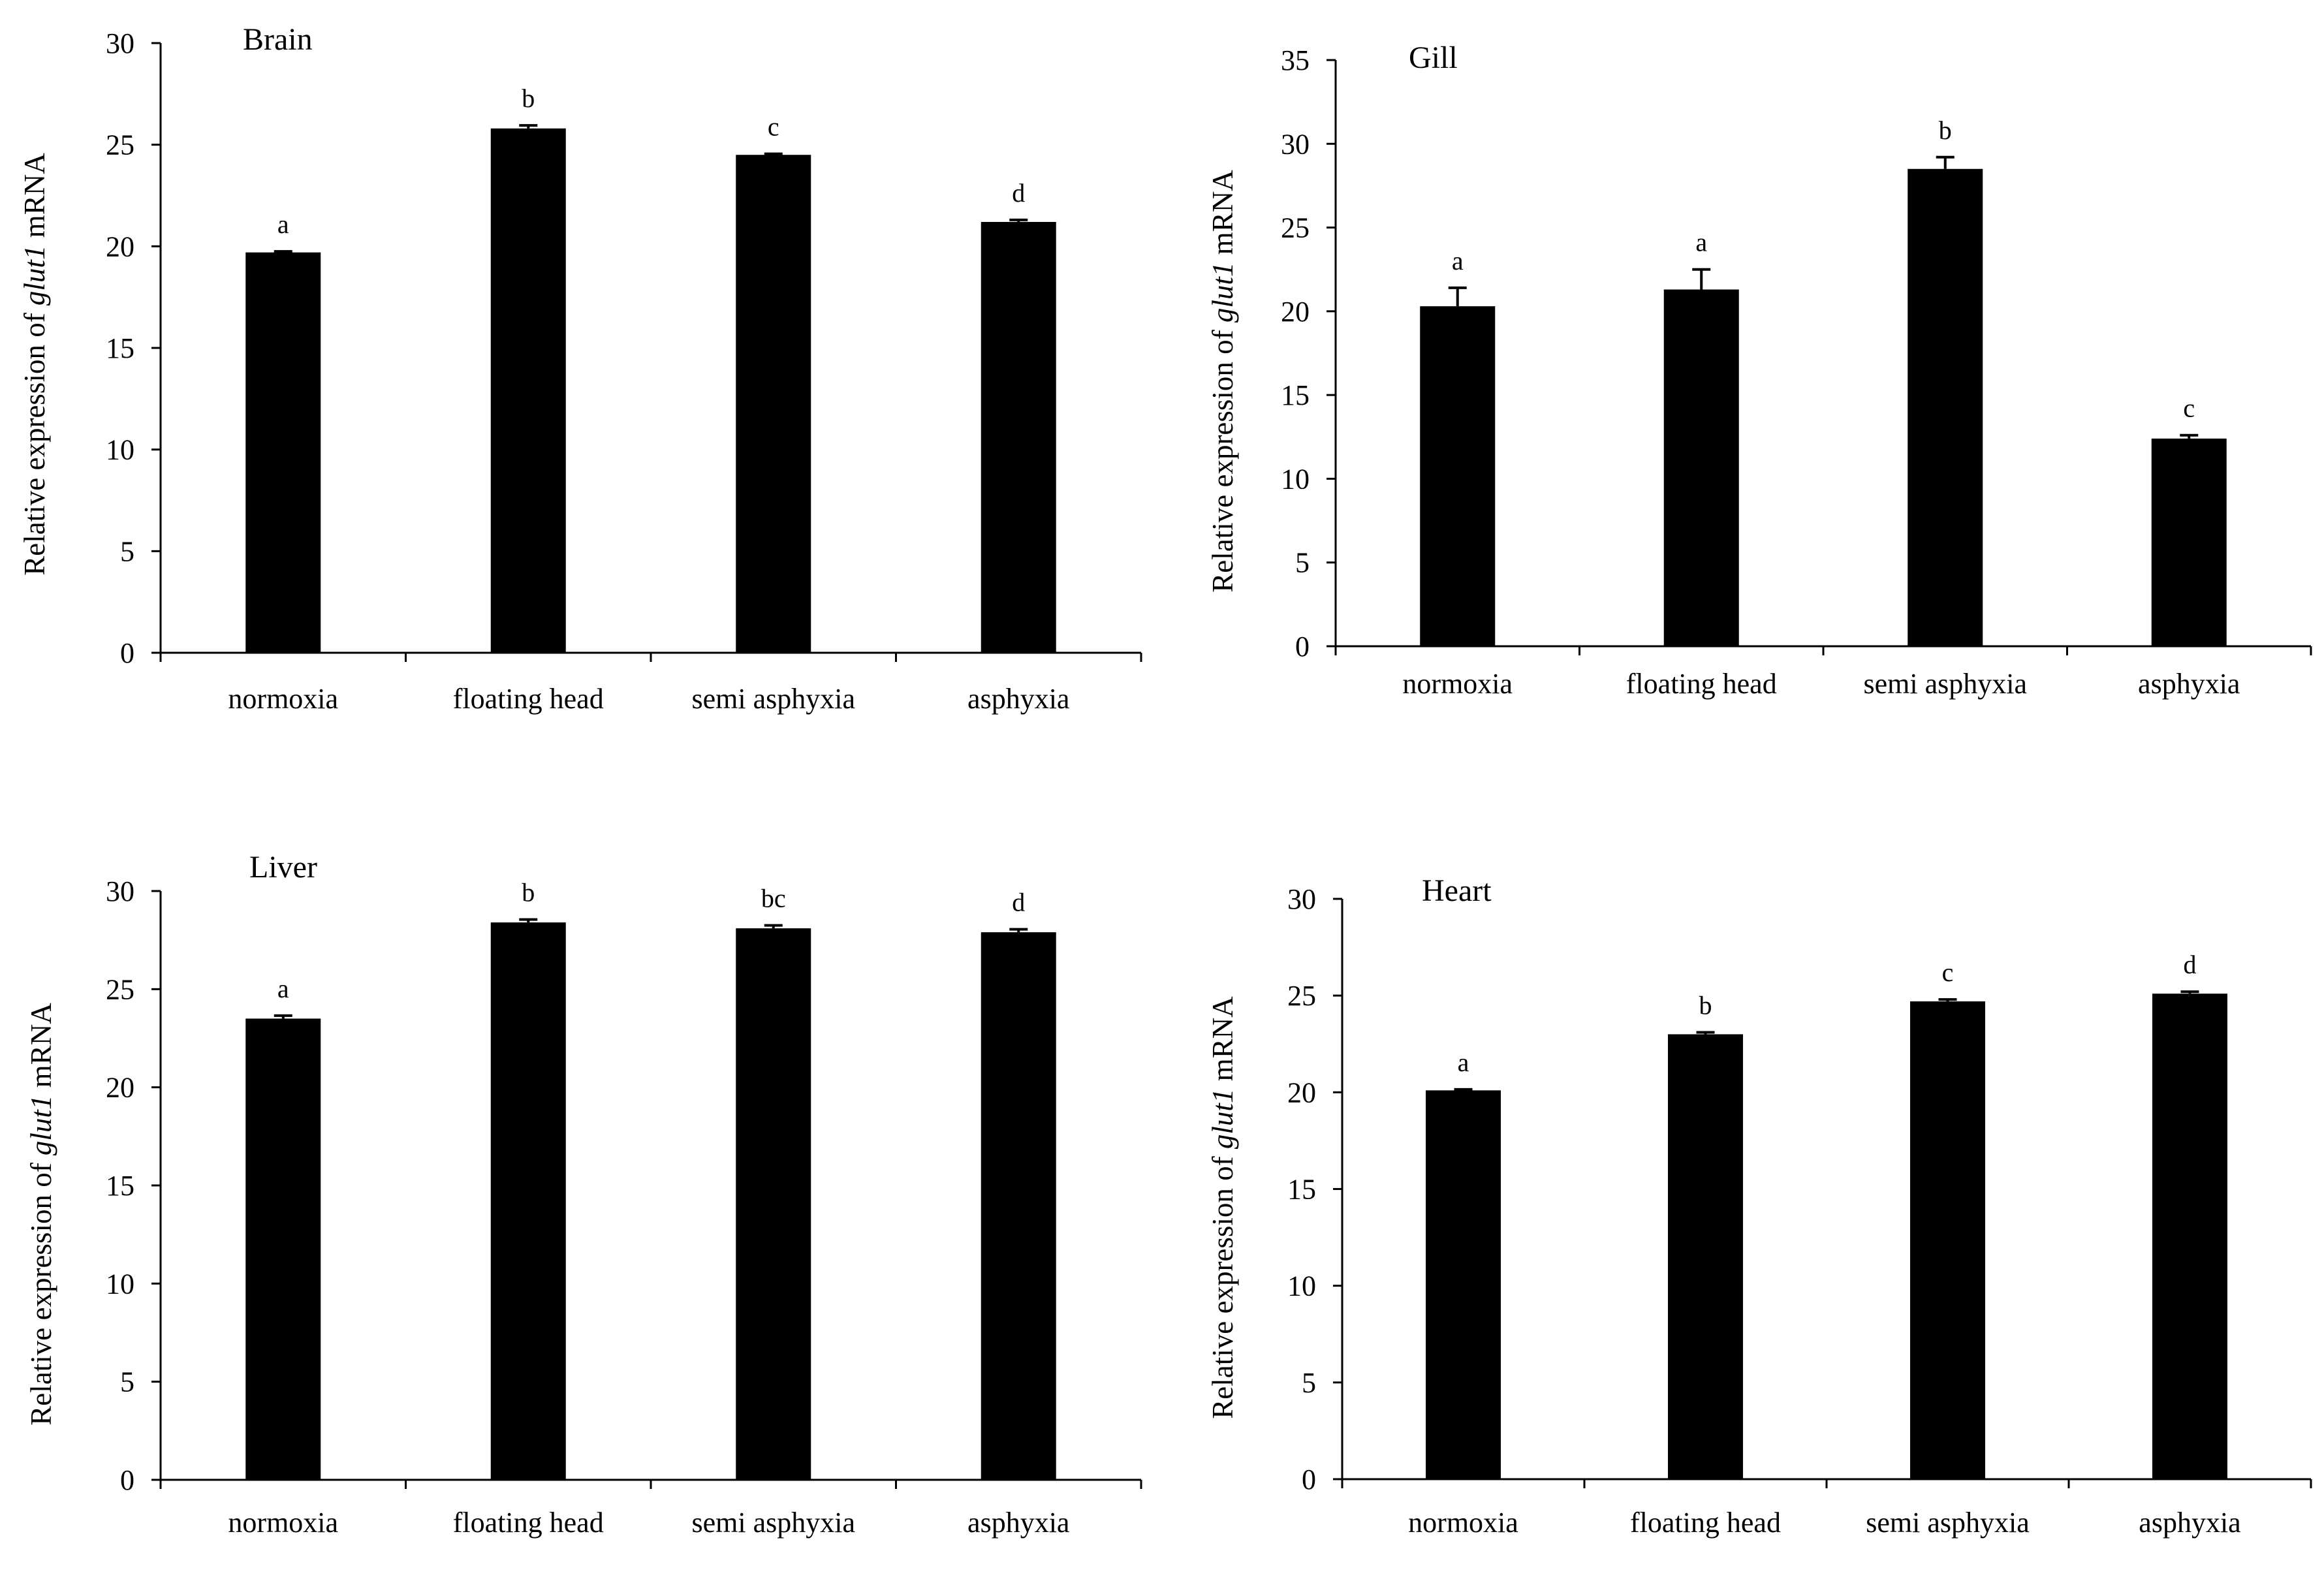 The height and width of the screenshot is (1581, 2324). I want to click on panel-title: Heart, so click(1457, 890).